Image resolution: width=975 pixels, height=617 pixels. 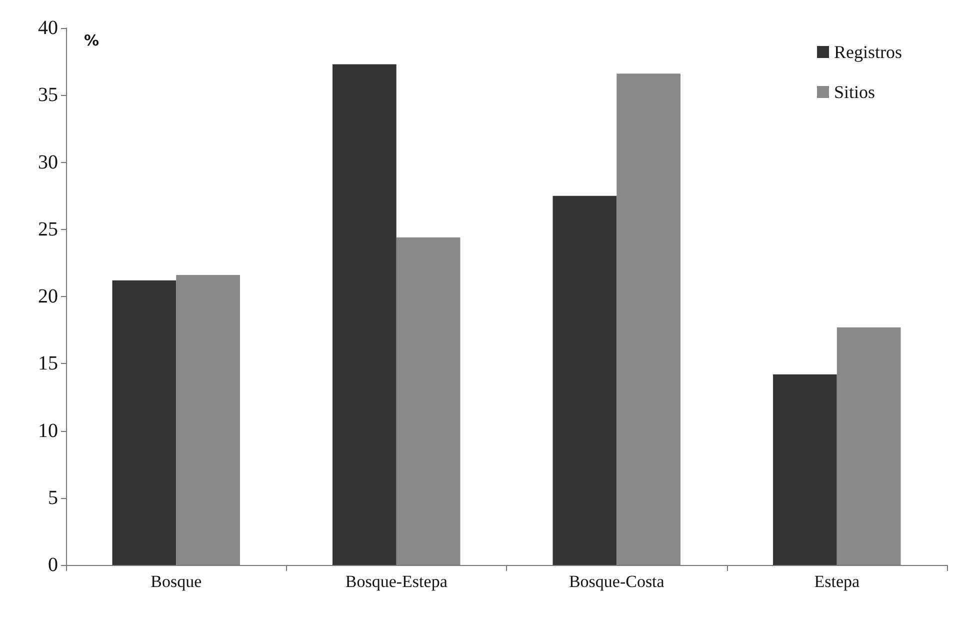 What do you see at coordinates (48, 162) in the screenshot?
I see `y-tick-label: 30` at bounding box center [48, 162].